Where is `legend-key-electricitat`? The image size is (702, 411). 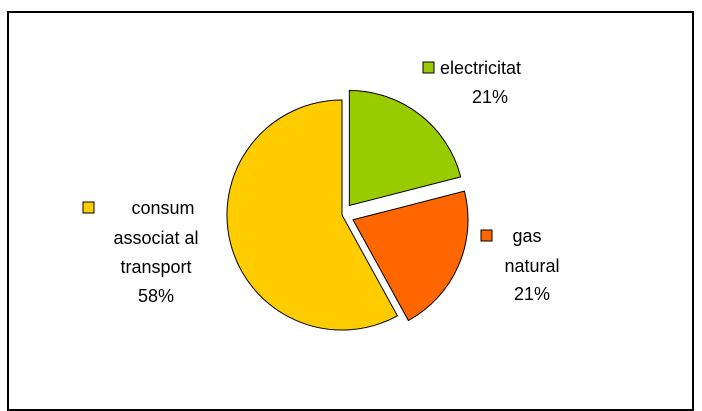 legend-key-electricitat is located at coordinates (428, 67).